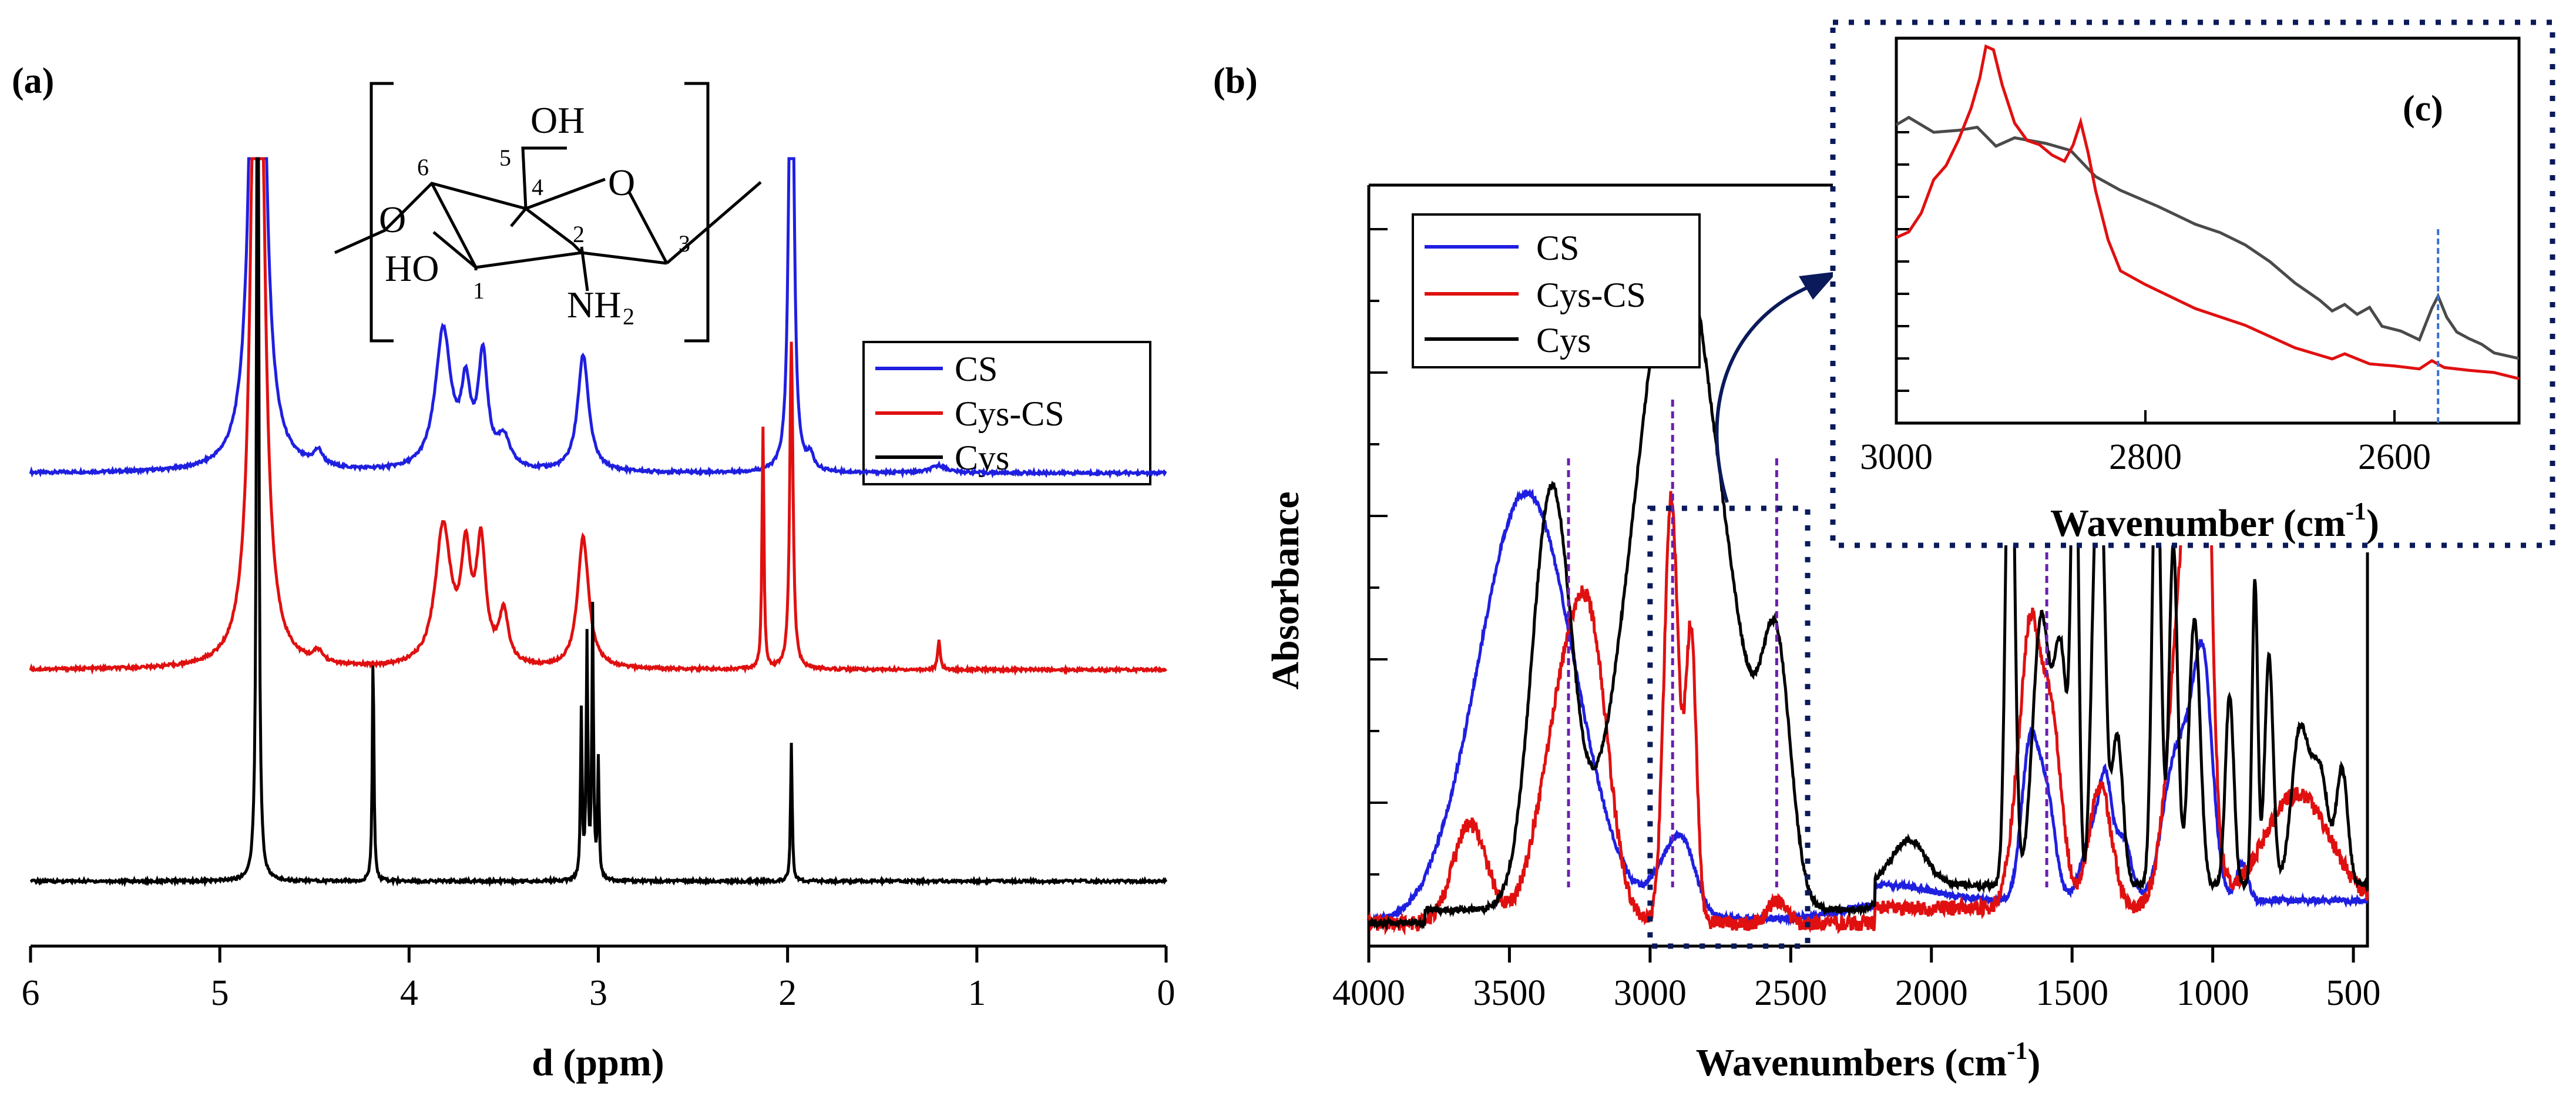 This screenshot has height=1103, width=2576. Describe the element at coordinates (505, 158) in the screenshot. I see `struct-n5: 5` at that location.